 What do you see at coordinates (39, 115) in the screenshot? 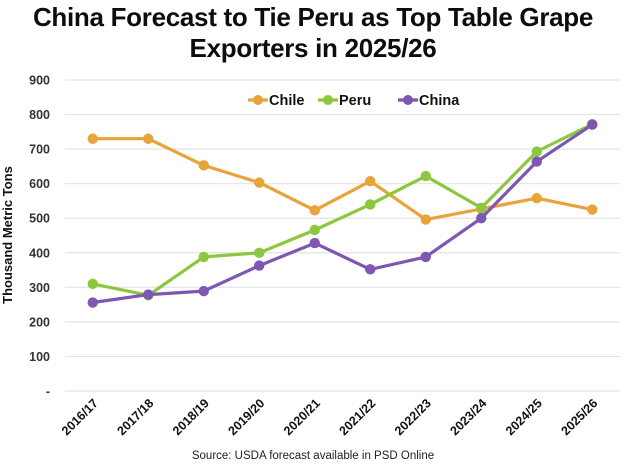
I see `y-tick-label: 800` at bounding box center [39, 115].